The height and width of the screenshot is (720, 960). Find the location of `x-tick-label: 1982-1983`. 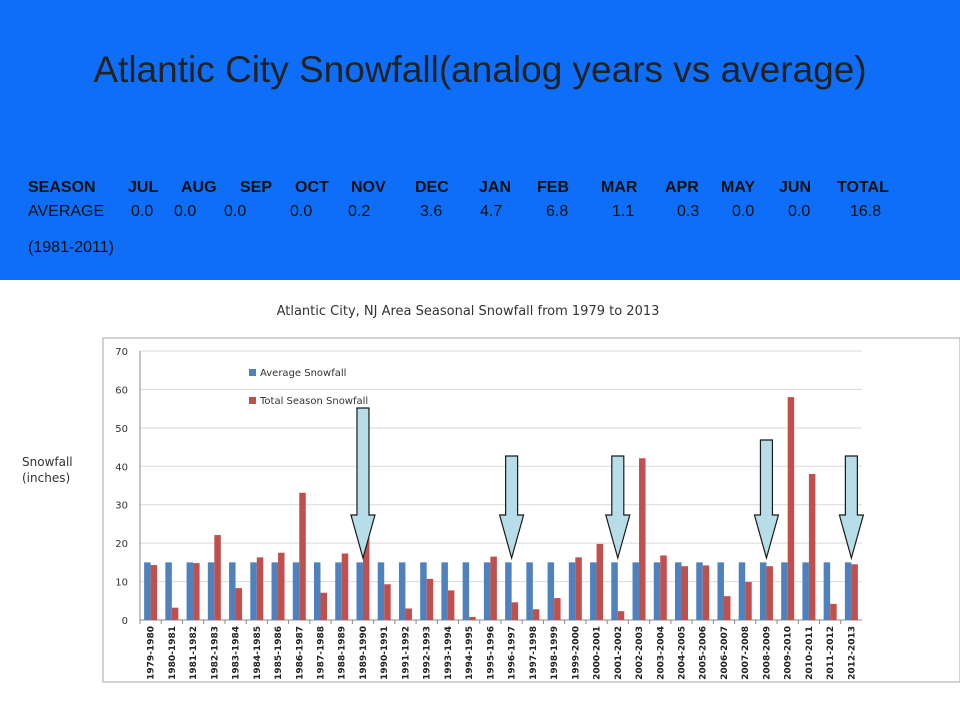

x-tick-label: 1982-1983 is located at coordinates (215, 653).